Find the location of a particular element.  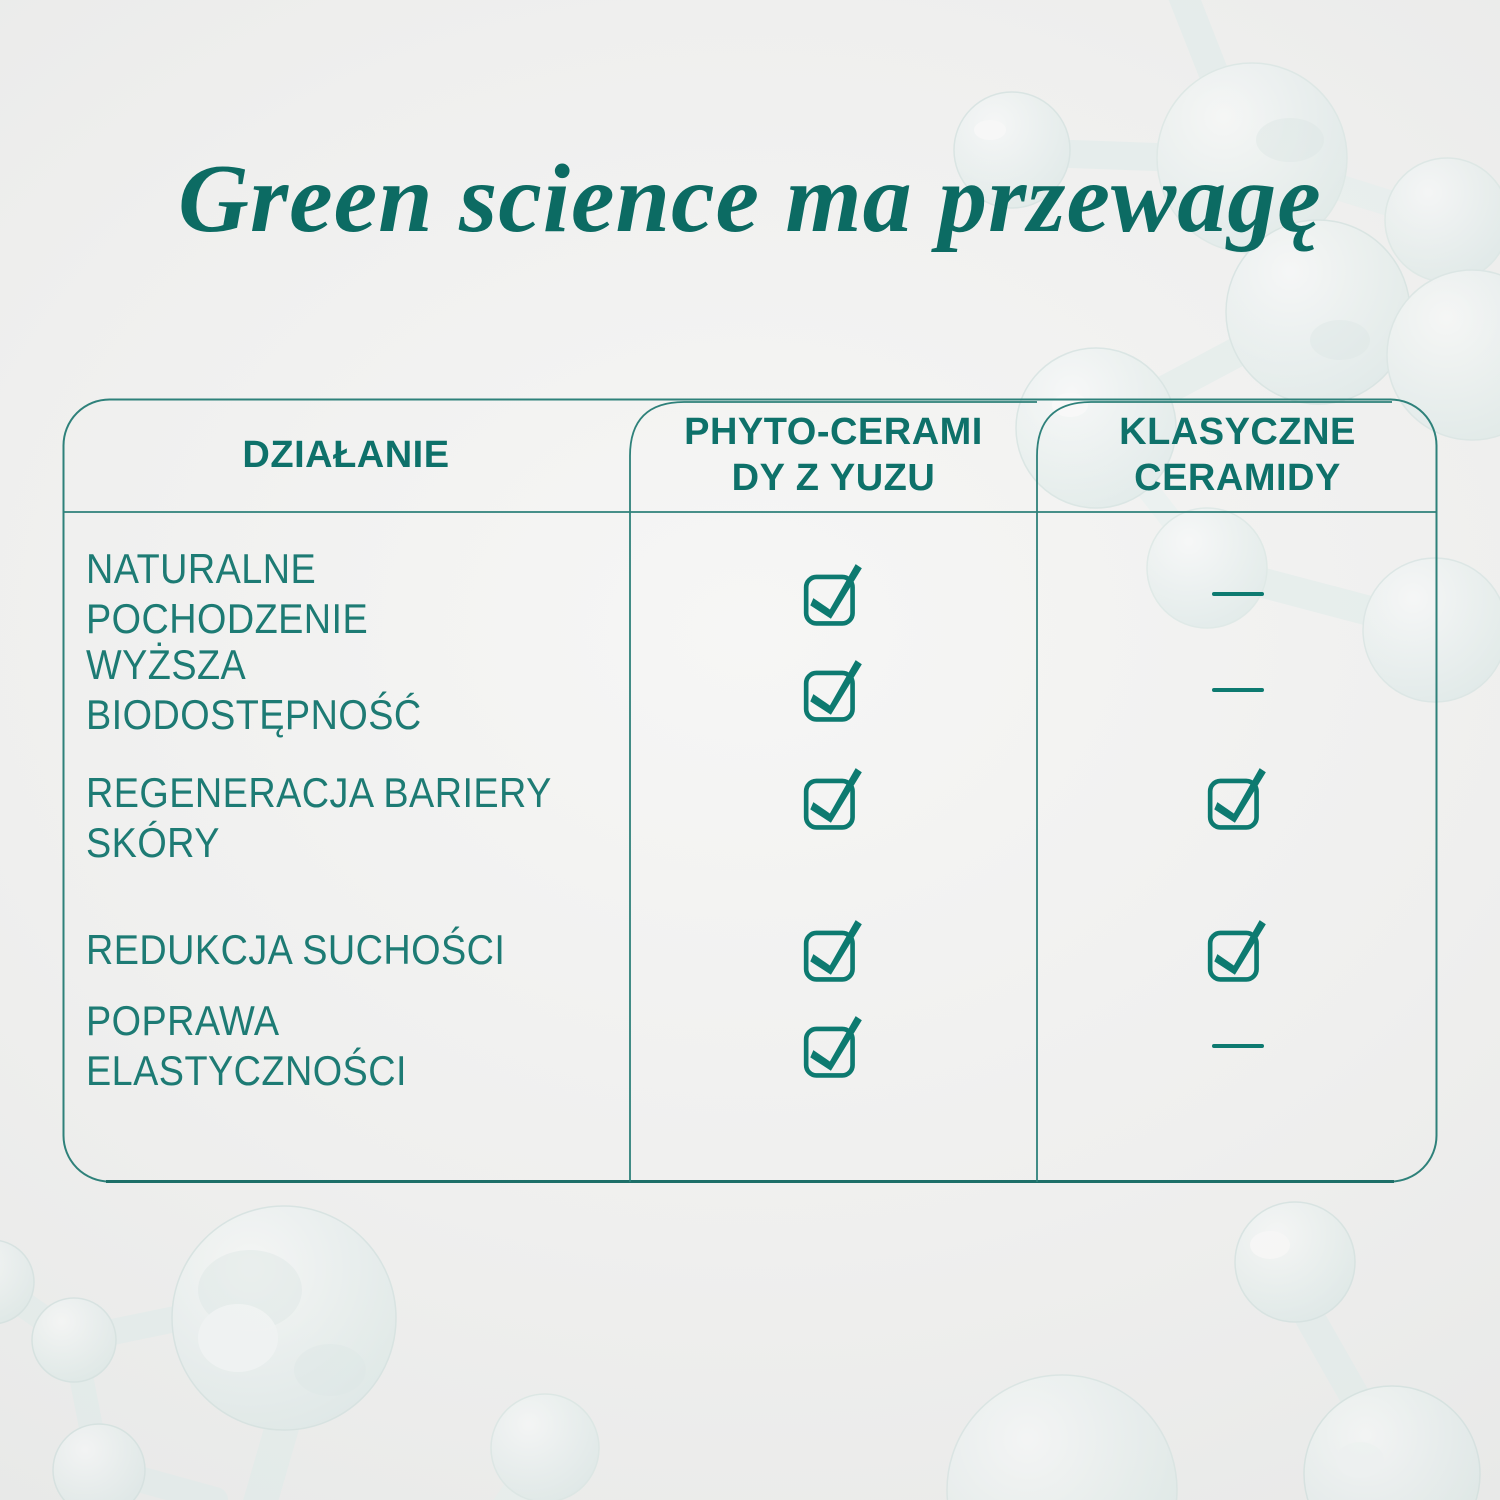

page-title: Green science ma przewagę is located at coordinates (750, 199).